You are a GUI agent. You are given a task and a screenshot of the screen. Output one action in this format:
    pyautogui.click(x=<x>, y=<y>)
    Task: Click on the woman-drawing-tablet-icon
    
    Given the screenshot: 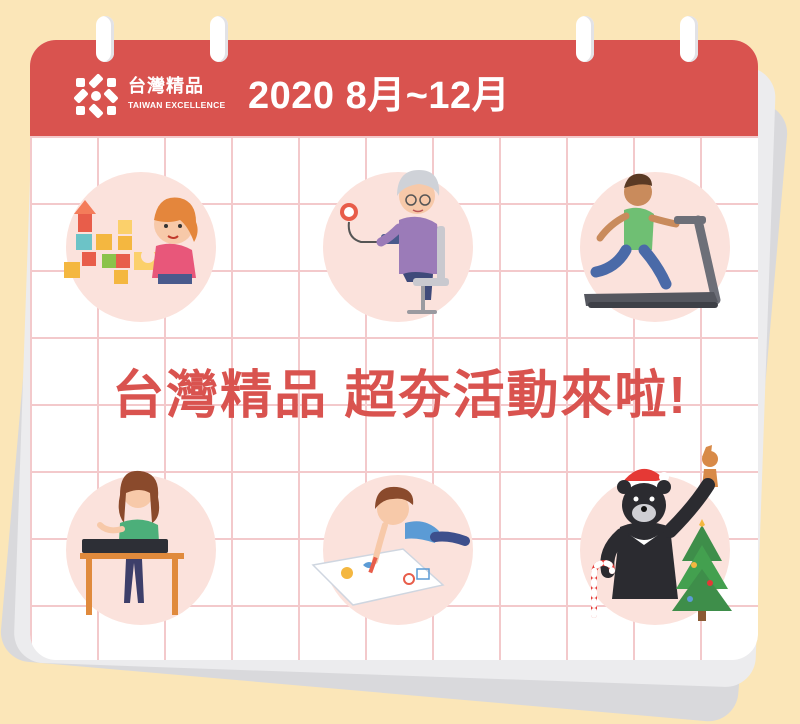 What is the action you would take?
    pyautogui.click(x=141, y=547)
    